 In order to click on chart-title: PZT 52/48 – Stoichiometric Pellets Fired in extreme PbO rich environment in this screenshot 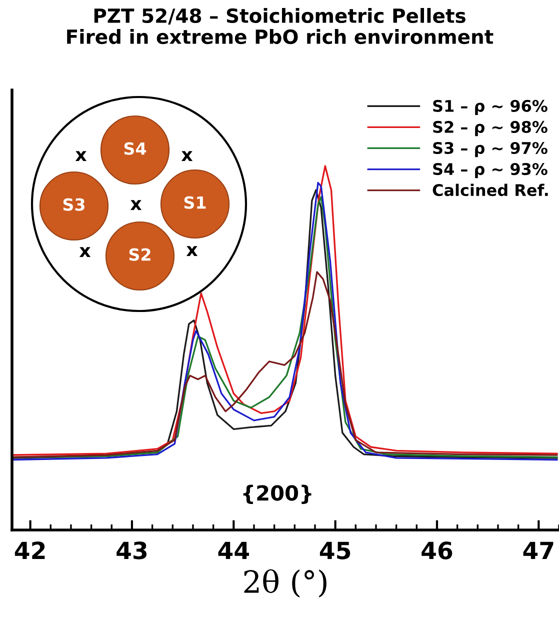, I will do `click(280, 26)`.